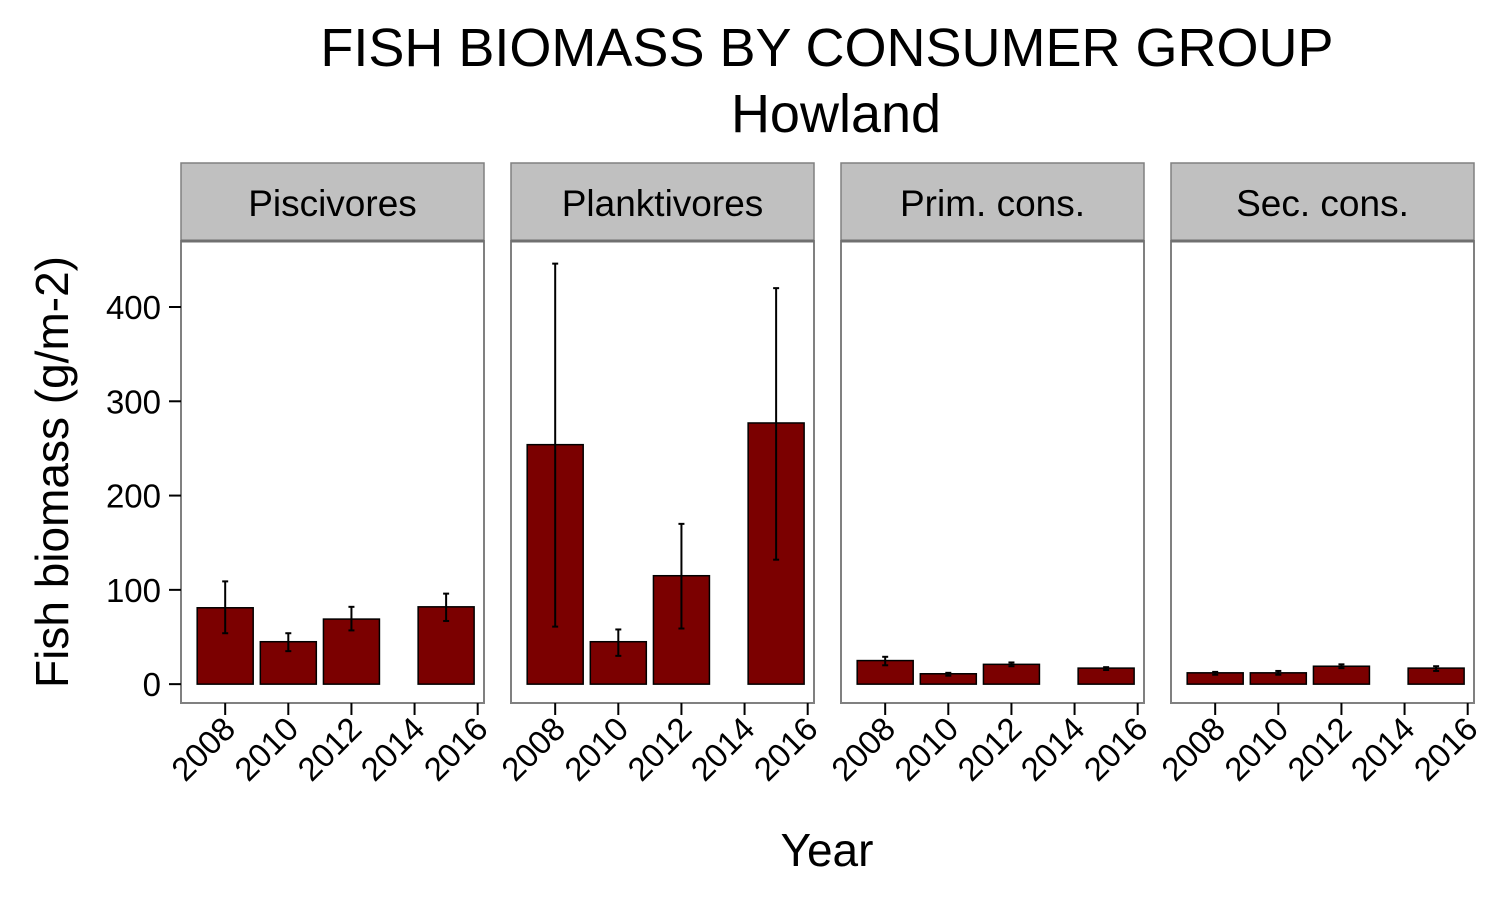  What do you see at coordinates (836, 114) in the screenshot?
I see `chart-subtitle: Howland` at bounding box center [836, 114].